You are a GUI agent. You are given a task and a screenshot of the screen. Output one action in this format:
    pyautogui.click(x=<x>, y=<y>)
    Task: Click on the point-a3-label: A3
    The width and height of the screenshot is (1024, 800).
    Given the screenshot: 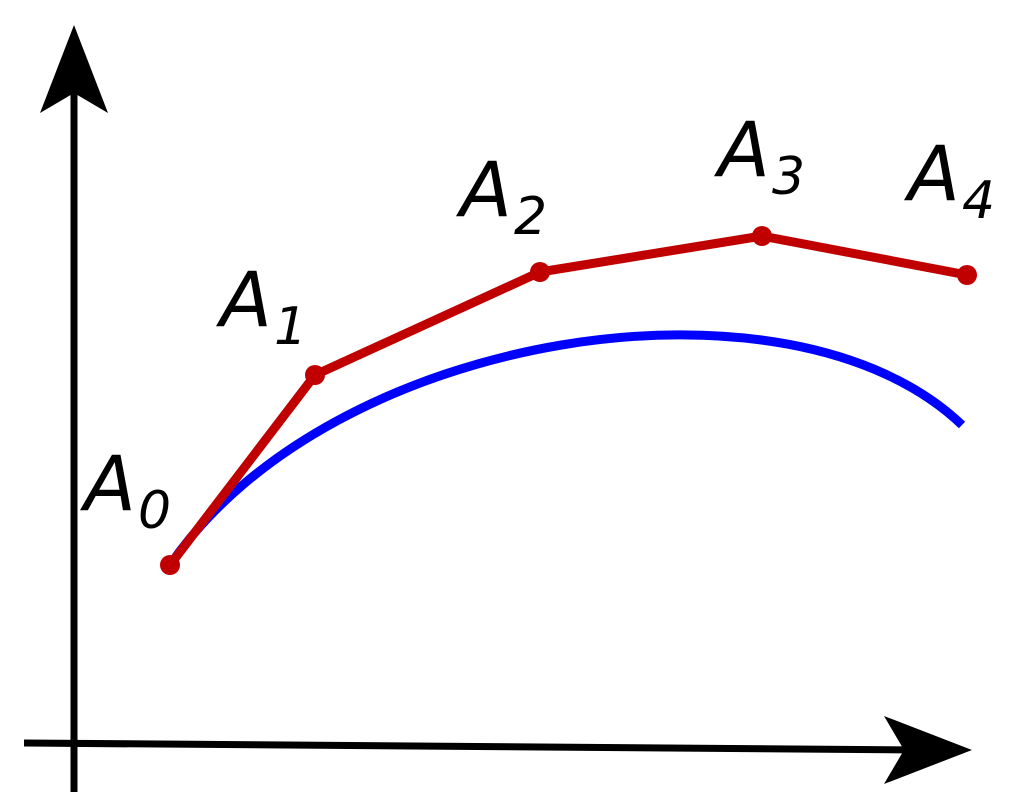 What is the action you would take?
    pyautogui.click(x=759, y=156)
    